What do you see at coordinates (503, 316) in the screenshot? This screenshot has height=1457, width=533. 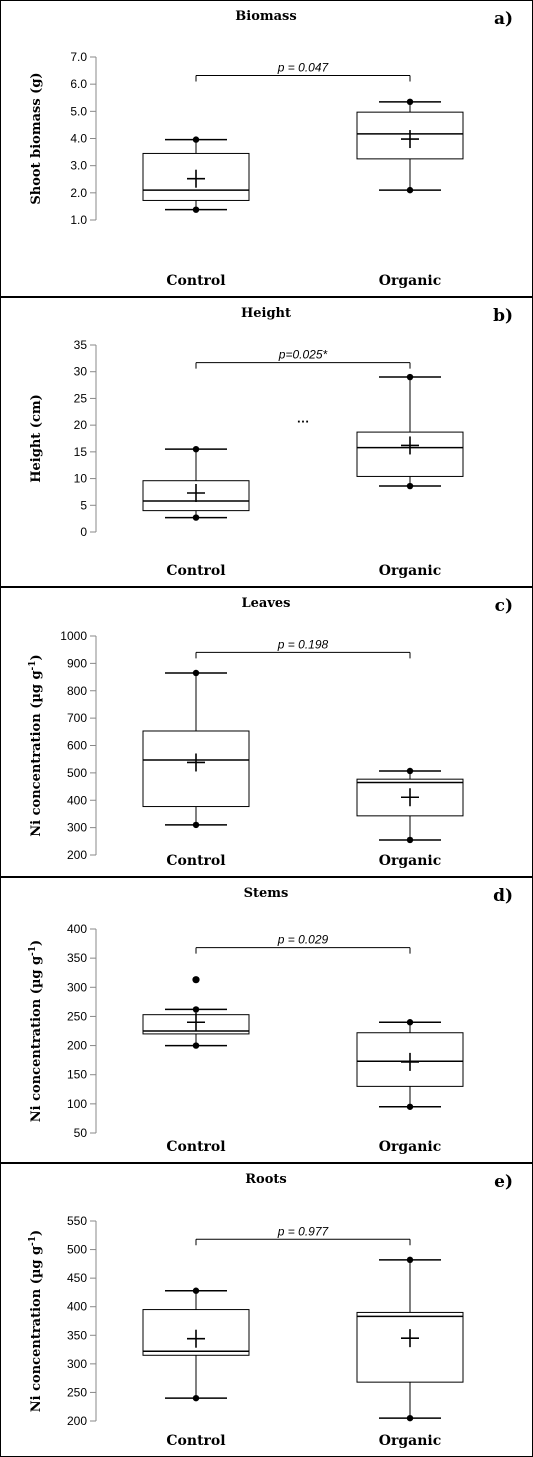 I see `panel-letter: b)` at bounding box center [503, 316].